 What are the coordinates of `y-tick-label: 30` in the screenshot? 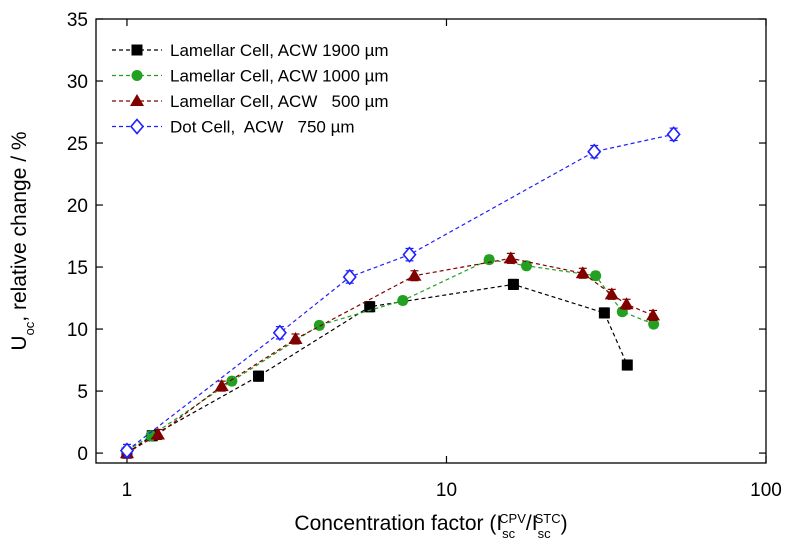 It's located at (77, 82).